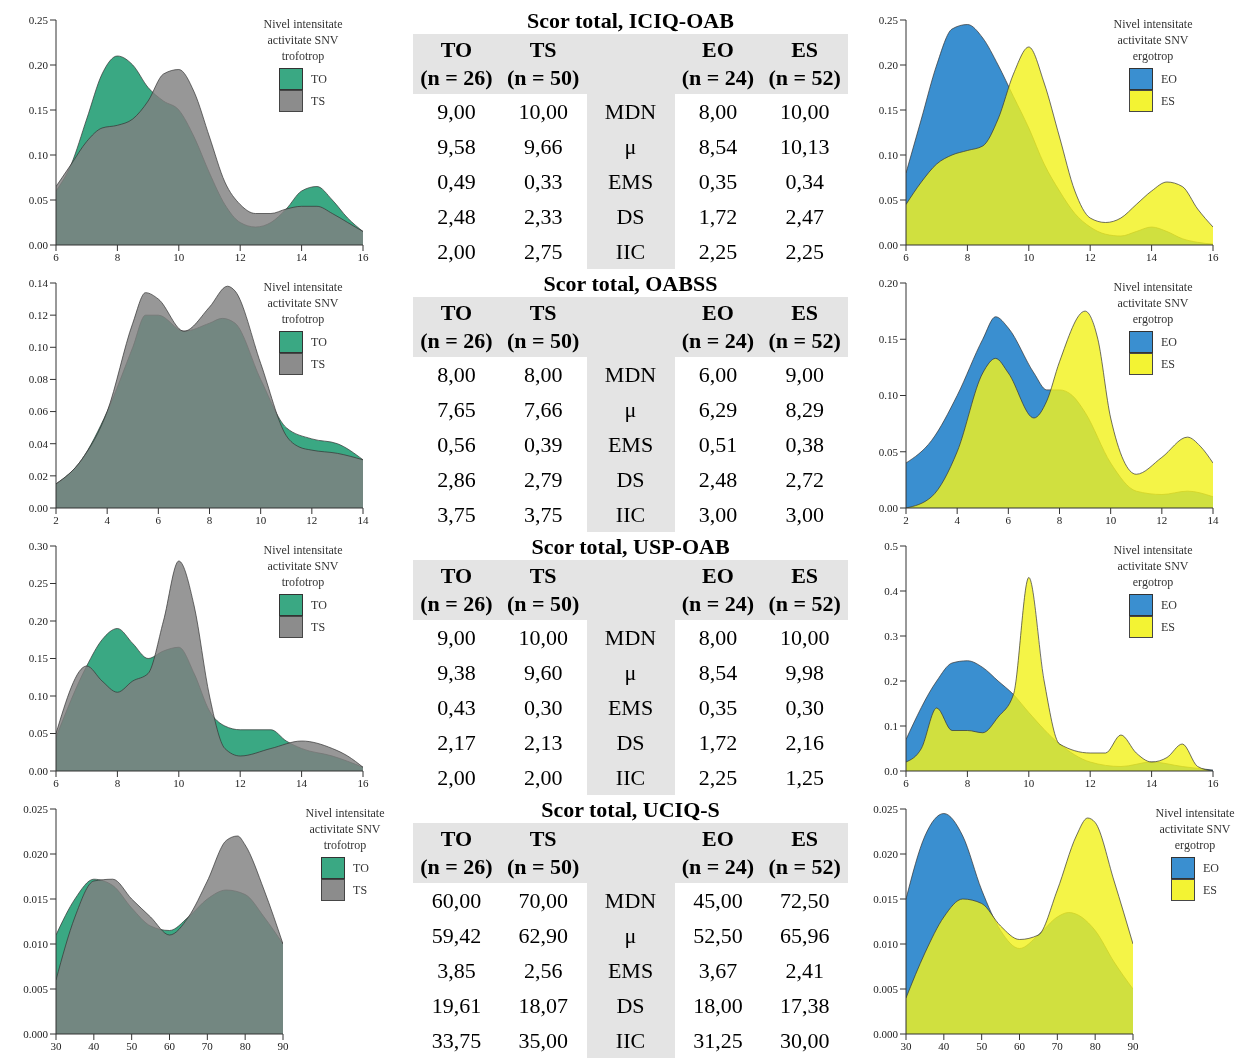 Image resolution: width=1257 pixels, height=1062 pixels. Describe the element at coordinates (718, 479) in the screenshot. I see `text: 2,48` at that location.